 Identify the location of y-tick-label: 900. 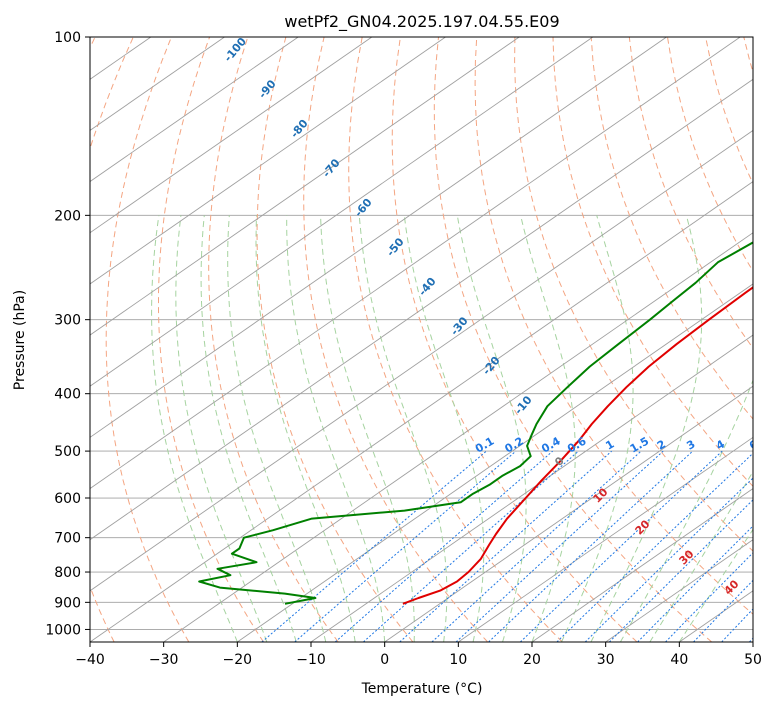
(67, 603).